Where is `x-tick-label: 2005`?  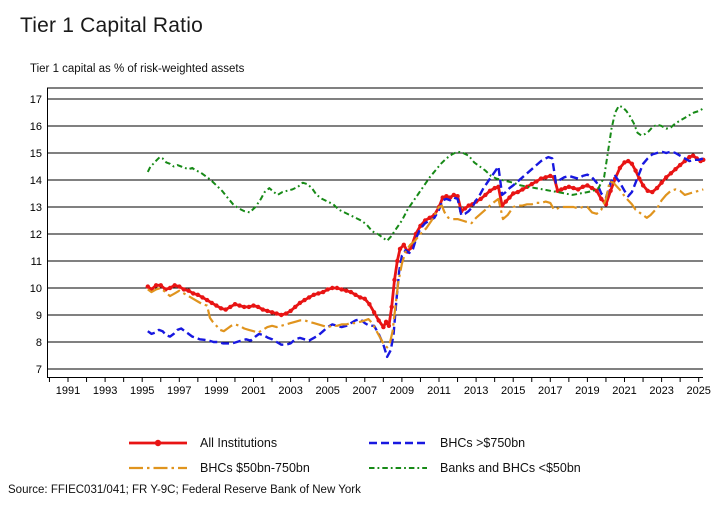
x-tick-label: 2005 is located at coordinates (327, 391).